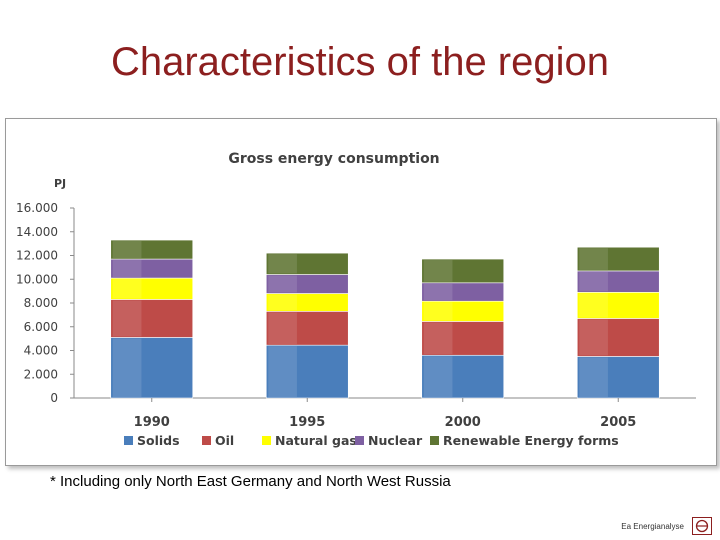  I want to click on legend-swatch-natural-gas, so click(266, 440).